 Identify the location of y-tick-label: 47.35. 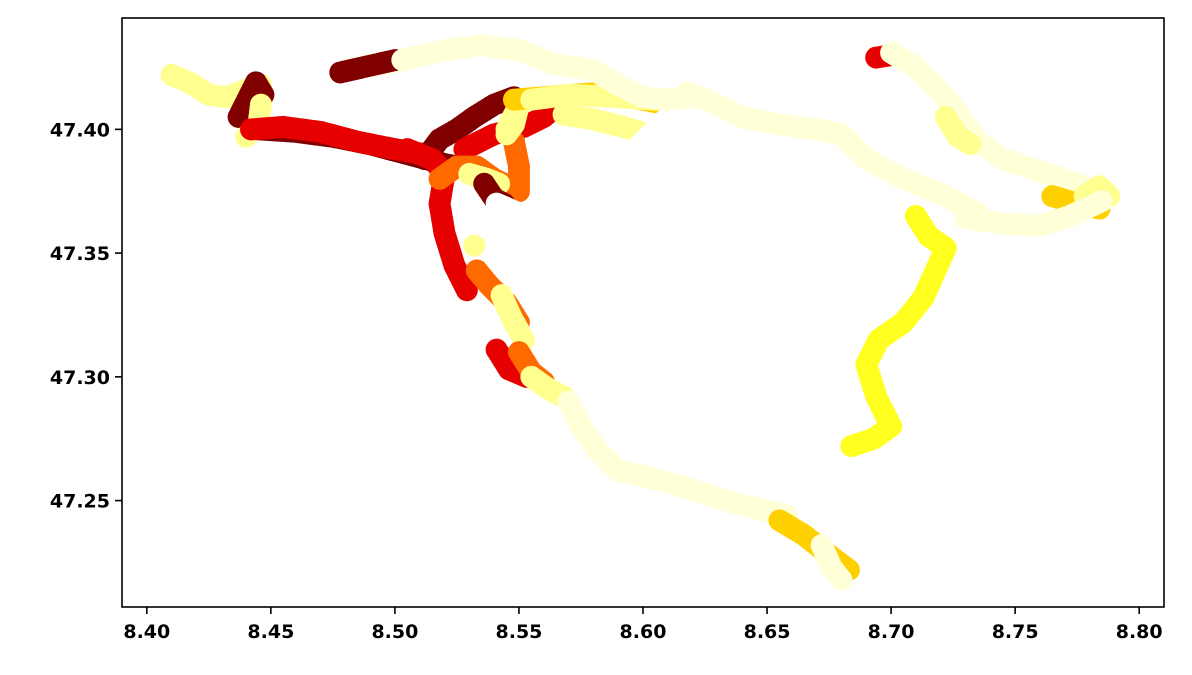
(80, 254).